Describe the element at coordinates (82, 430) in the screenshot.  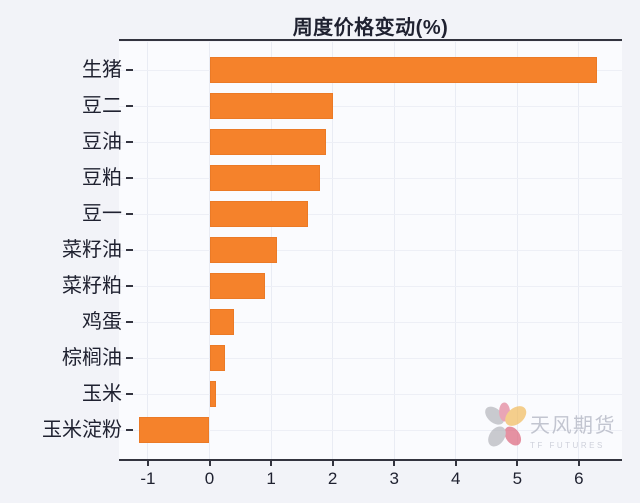
I see `category-label: 玉米淀粉` at that location.